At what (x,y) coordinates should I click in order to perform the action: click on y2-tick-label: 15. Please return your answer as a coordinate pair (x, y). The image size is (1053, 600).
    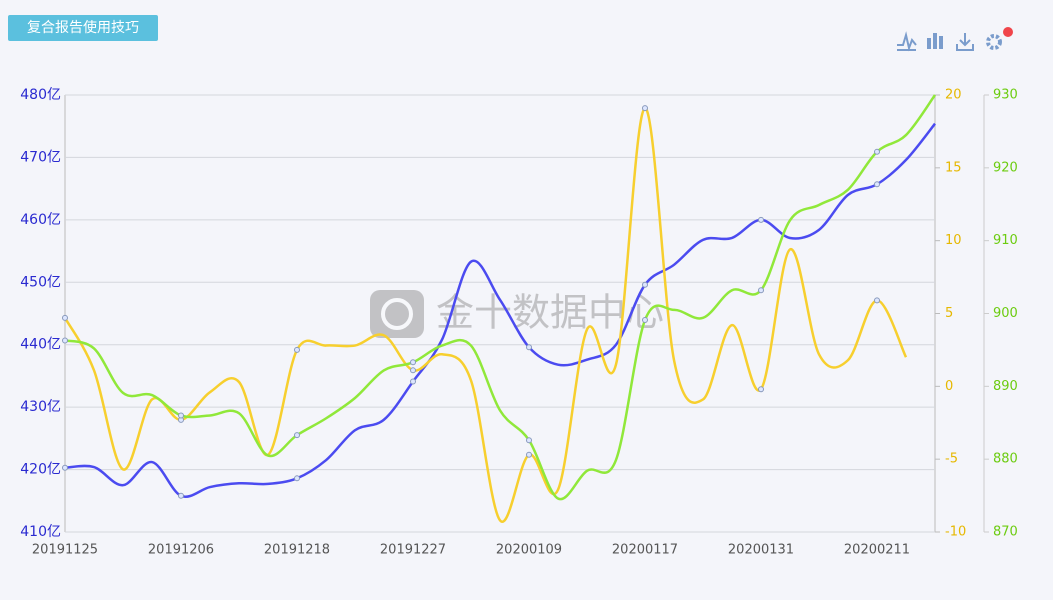
    Looking at the image, I should click on (953, 167).